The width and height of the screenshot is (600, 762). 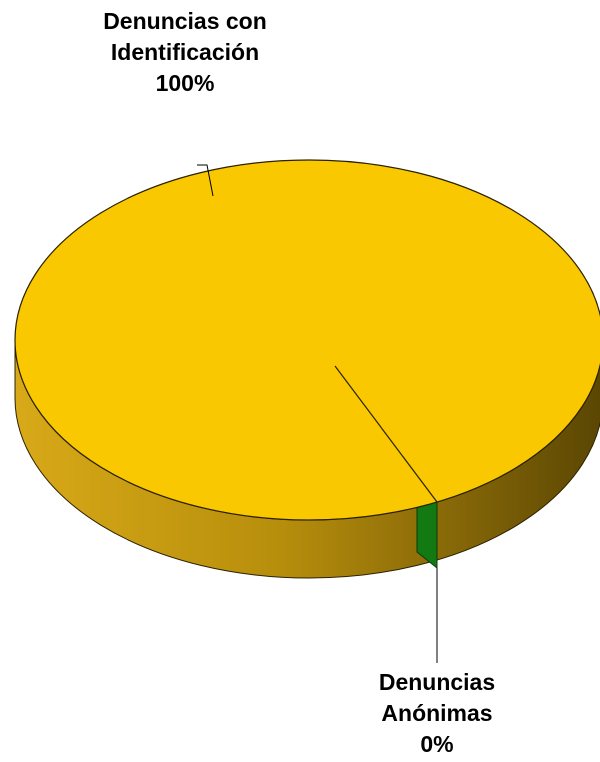 I want to click on slice-label-identificada: Denuncias con Identificación 100%, so click(x=185, y=52).